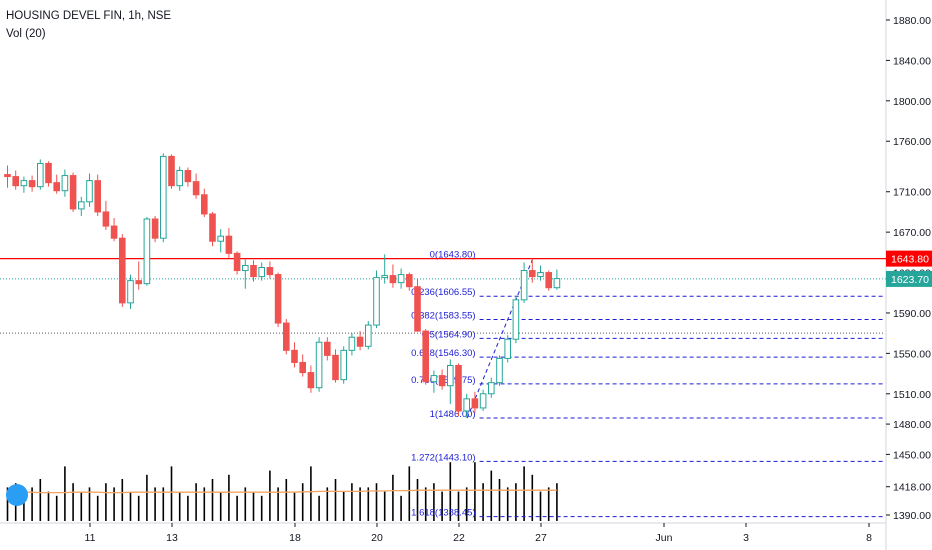 This screenshot has height=550, width=932. I want to click on y-tick-label: 1710.00, so click(912, 193).